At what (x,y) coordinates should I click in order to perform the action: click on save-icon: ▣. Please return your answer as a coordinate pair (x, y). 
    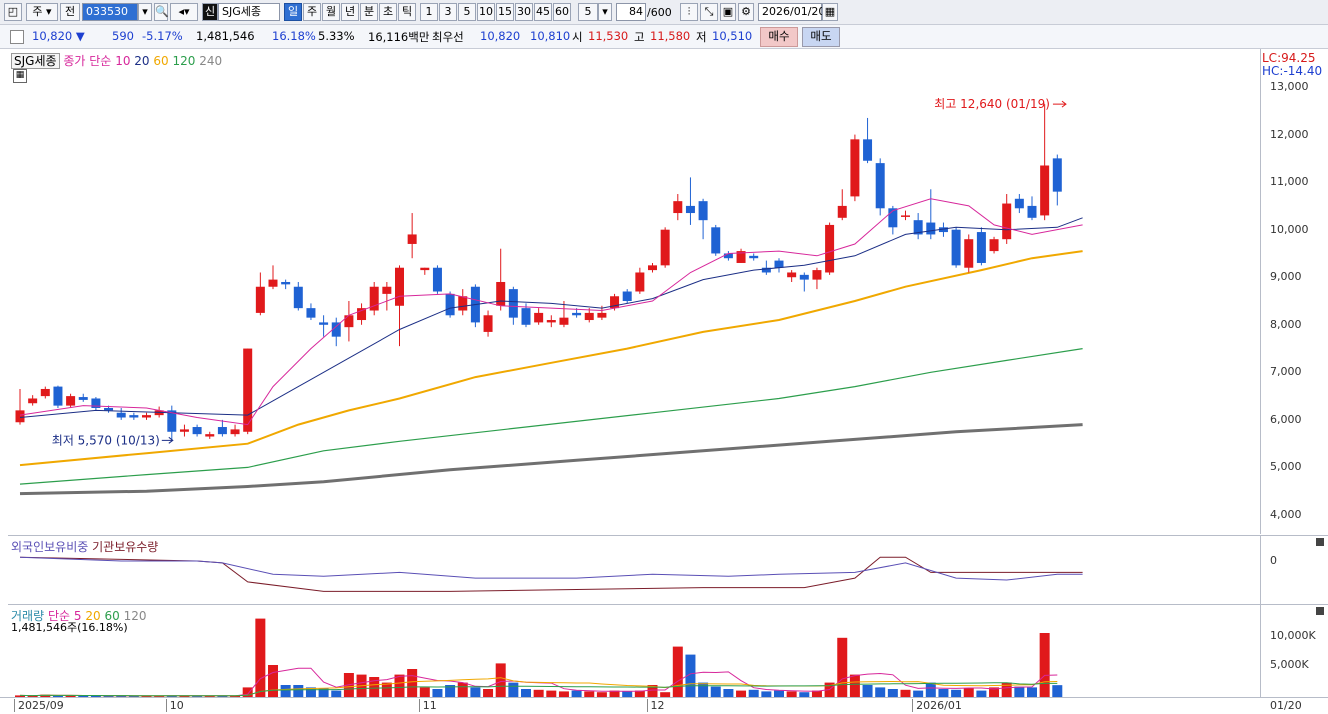
    Looking at the image, I should click on (728, 12).